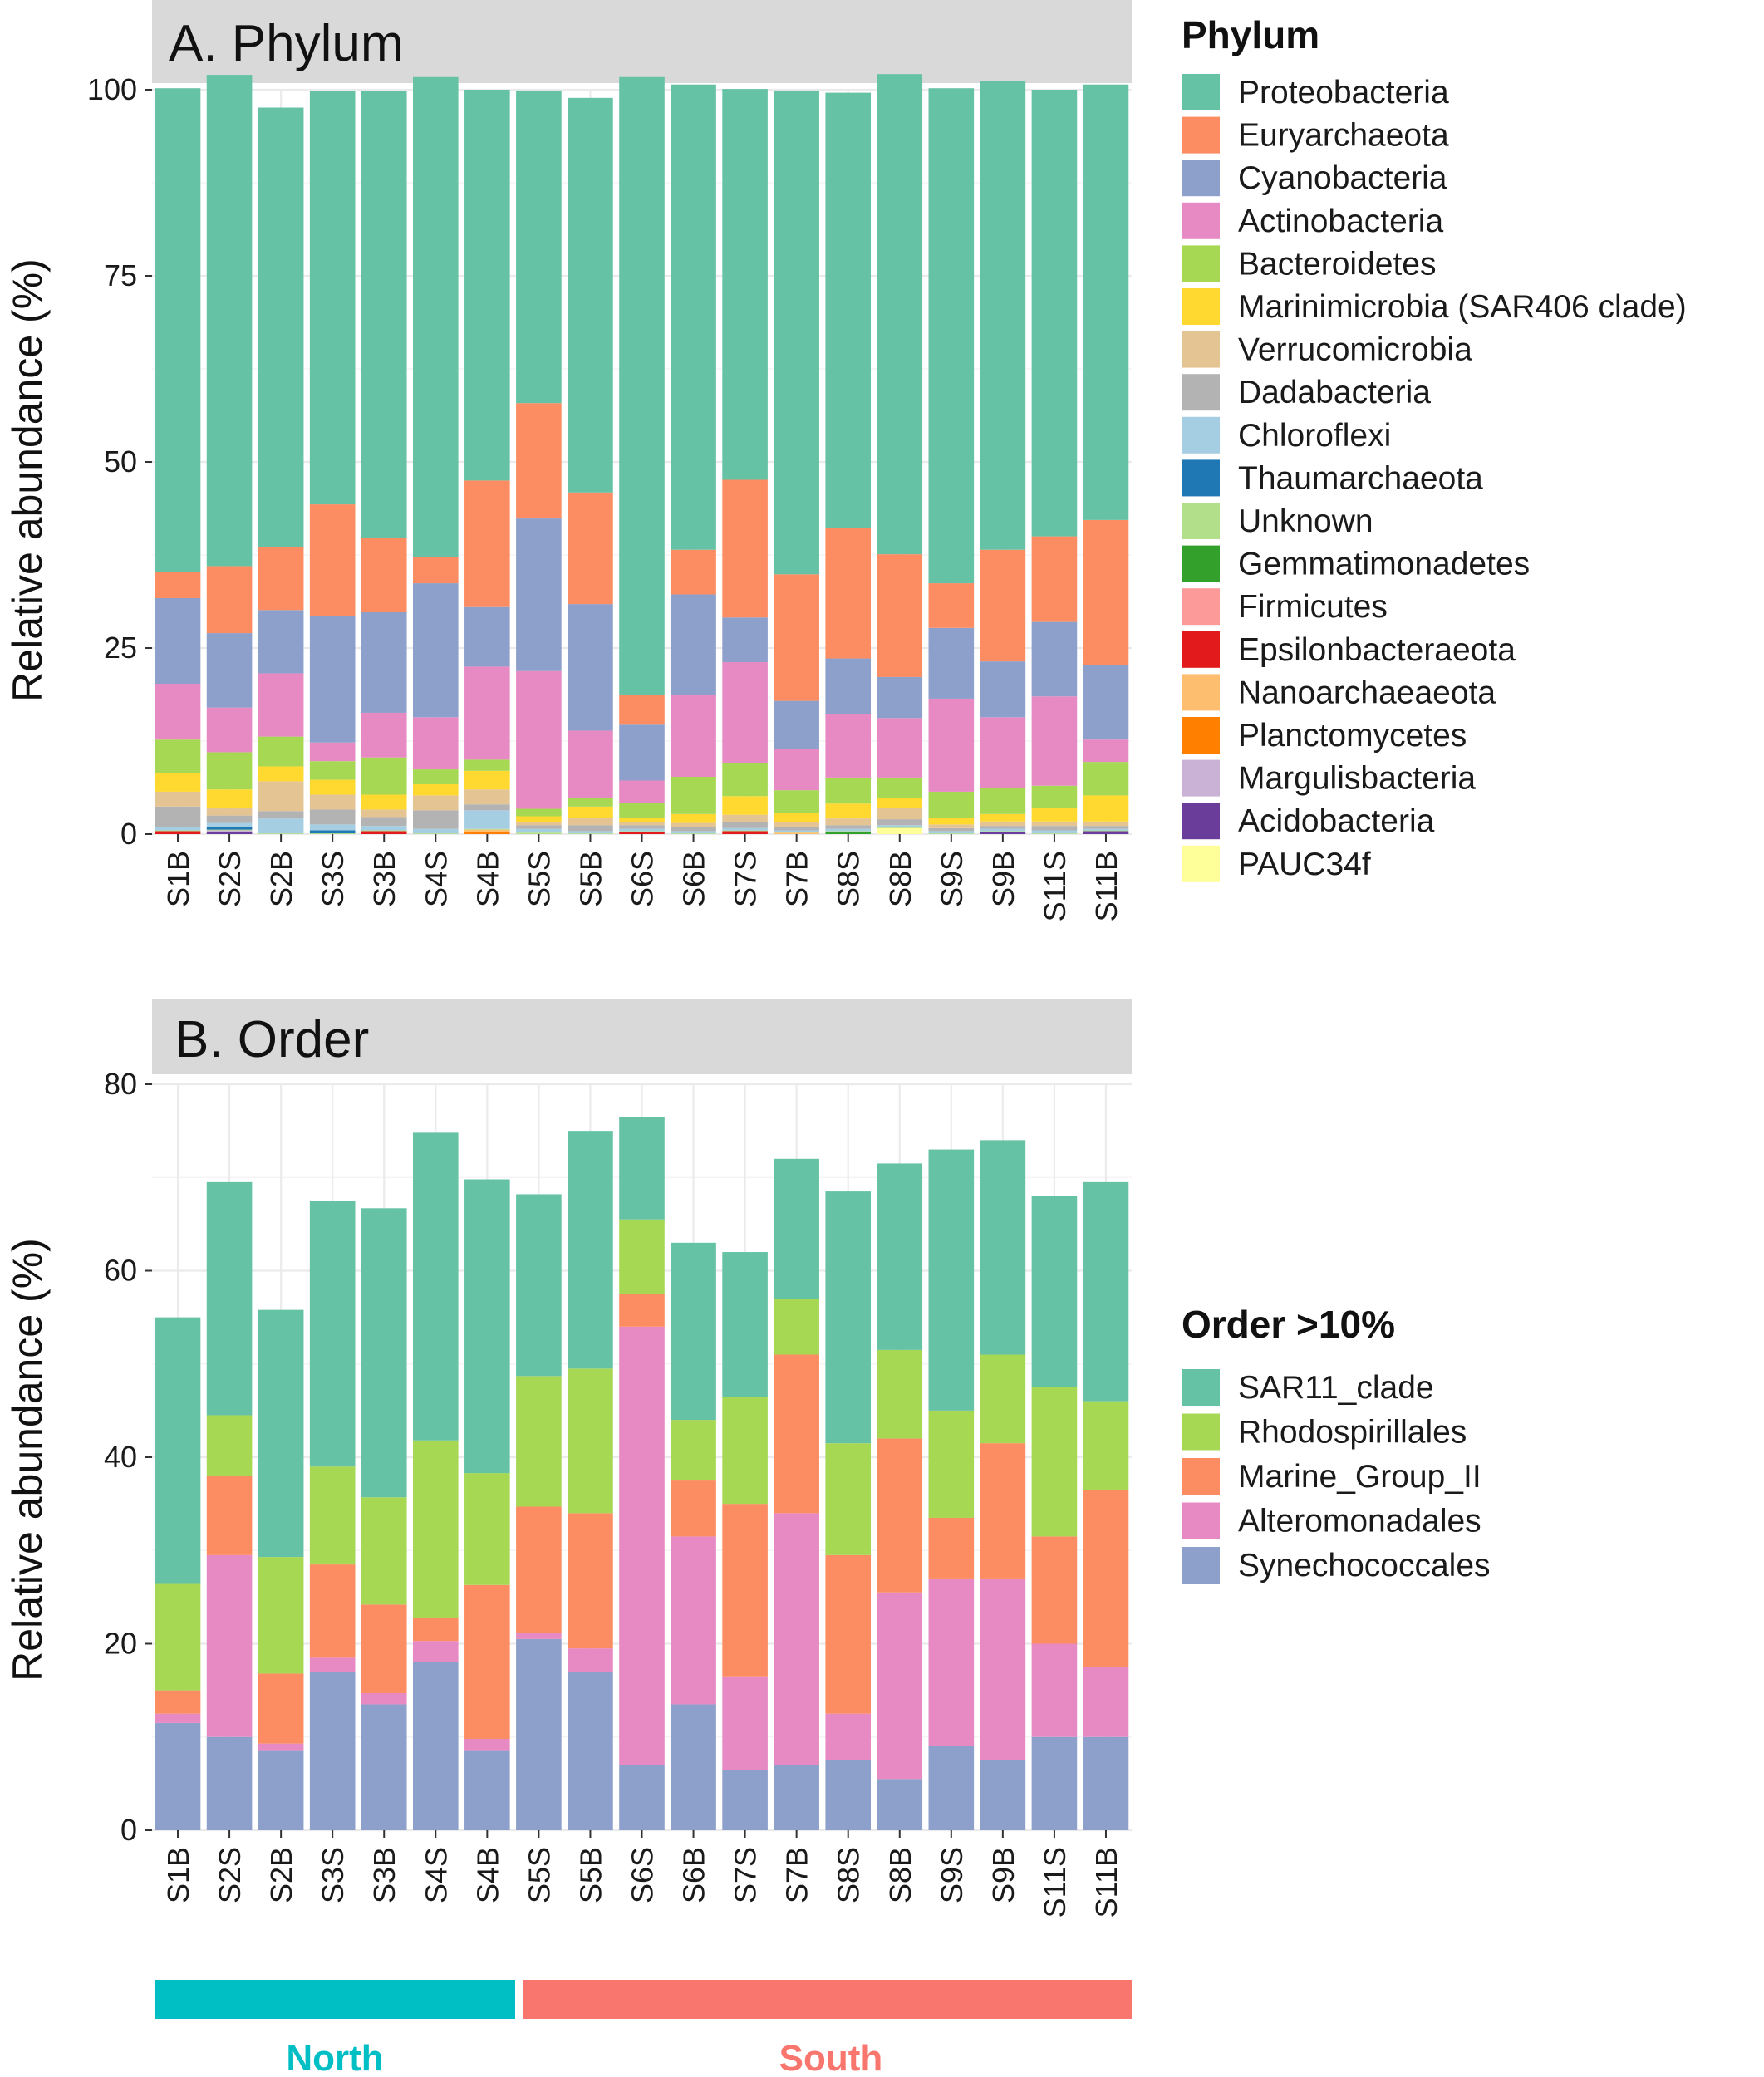 Image resolution: width=1764 pixels, height=2077 pixels. What do you see at coordinates (384, 822) in the screenshot?
I see `bar-segment-dadabacteria-s3b` at bounding box center [384, 822].